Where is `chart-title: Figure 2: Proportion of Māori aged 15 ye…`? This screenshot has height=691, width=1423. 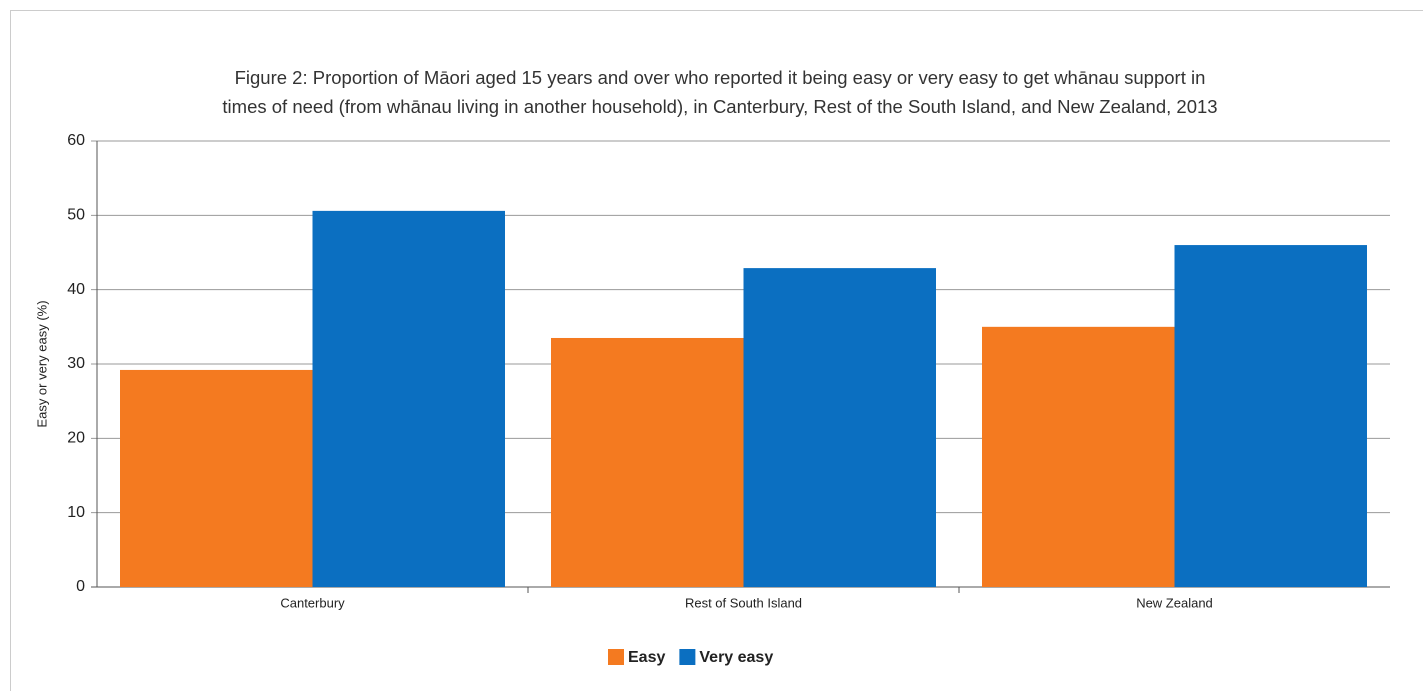 chart-title: Figure 2: Proportion of Māori aged 15 ye… is located at coordinates (720, 77).